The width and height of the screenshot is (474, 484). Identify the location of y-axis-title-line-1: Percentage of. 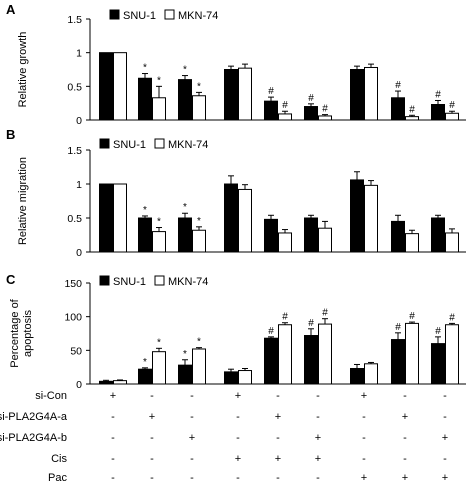
(15, 332).